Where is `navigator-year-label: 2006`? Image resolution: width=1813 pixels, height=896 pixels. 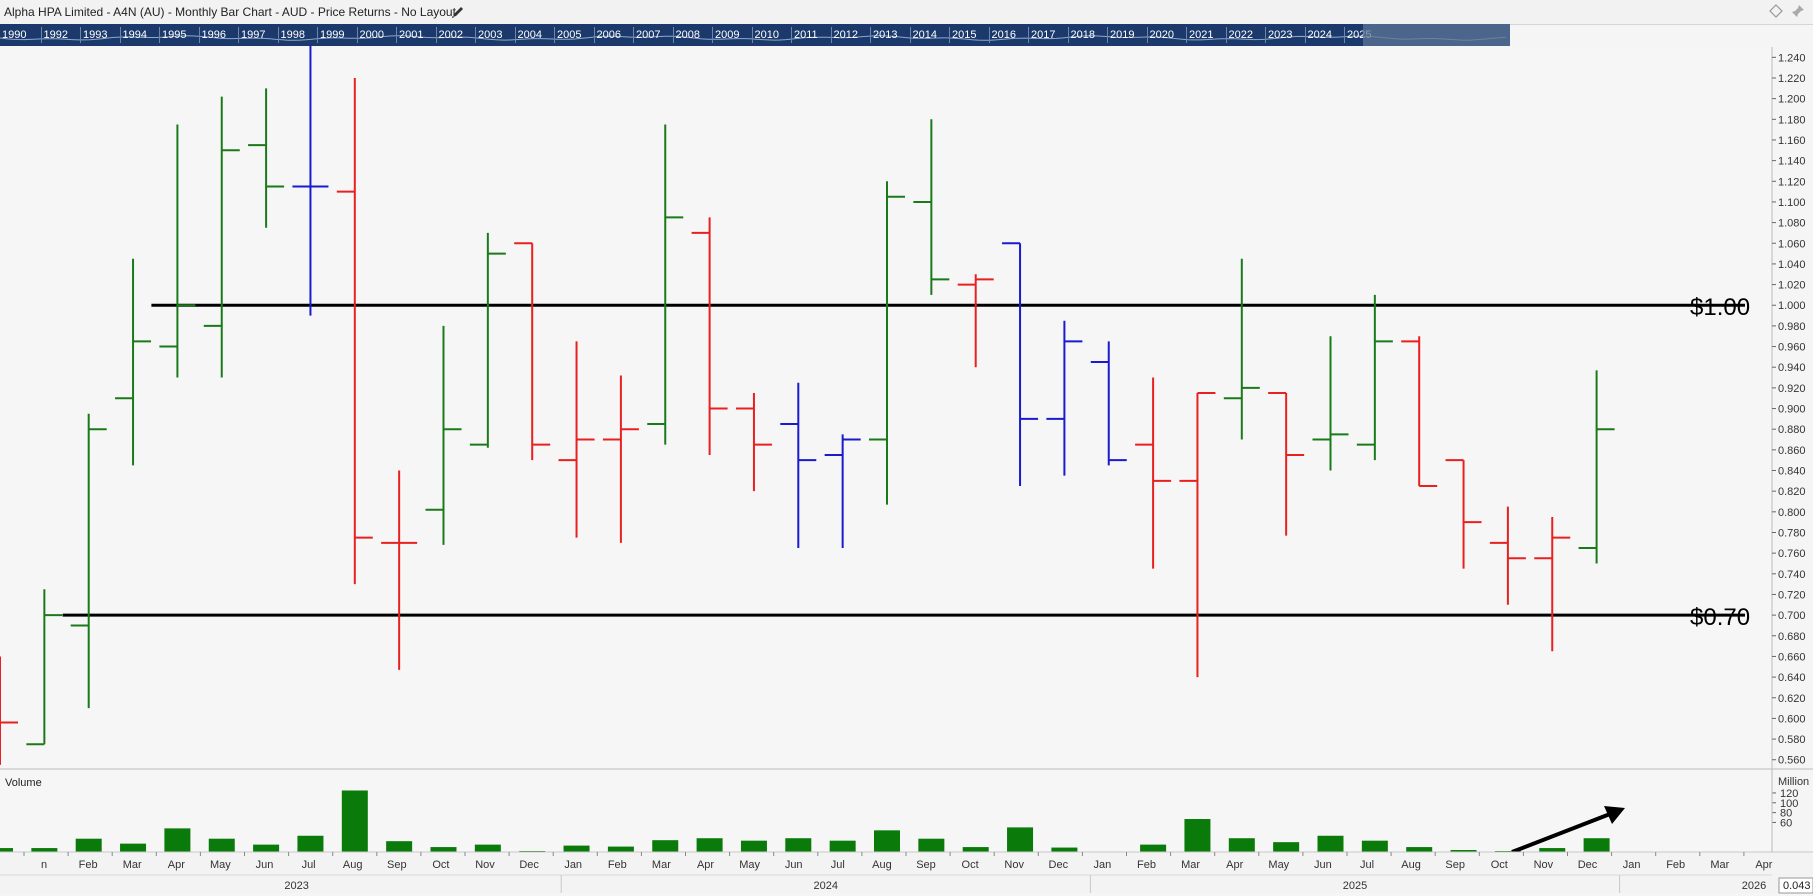
navigator-year-label: 2006 is located at coordinates (607, 35).